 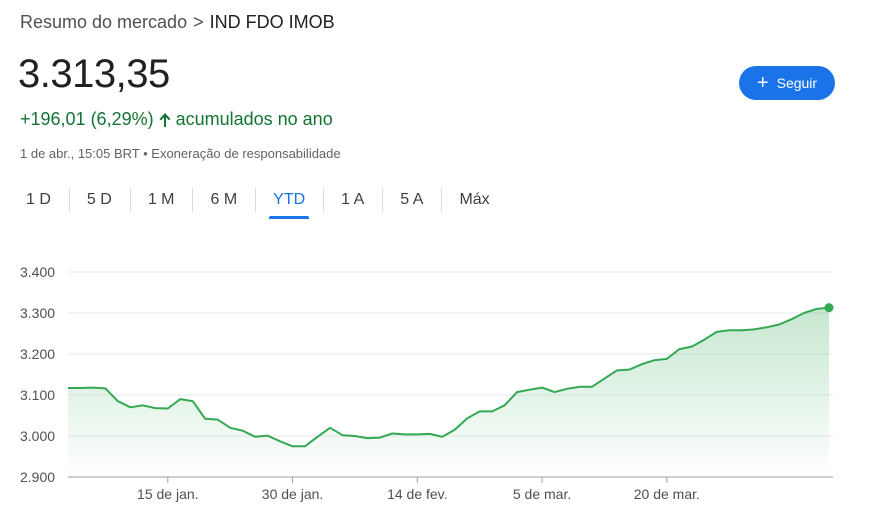 I want to click on x-tick-label: 30 de jan., so click(x=293, y=494).